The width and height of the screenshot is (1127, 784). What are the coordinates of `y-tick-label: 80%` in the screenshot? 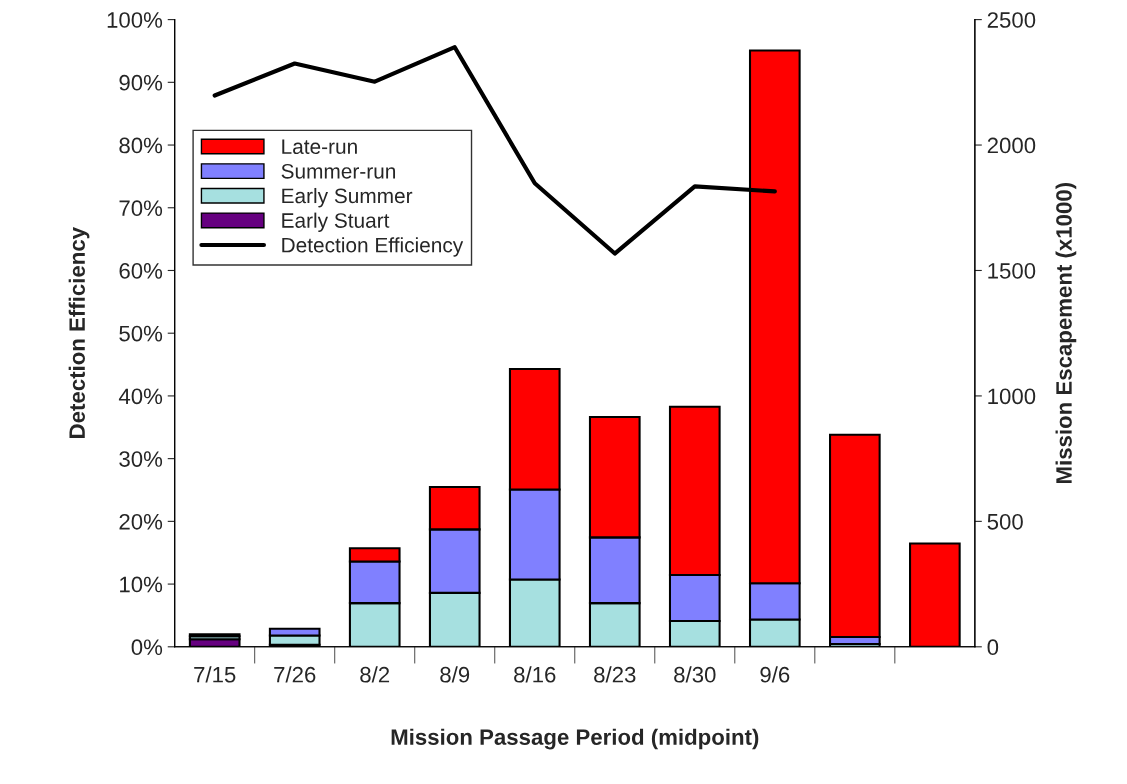 It's located at (141, 145).